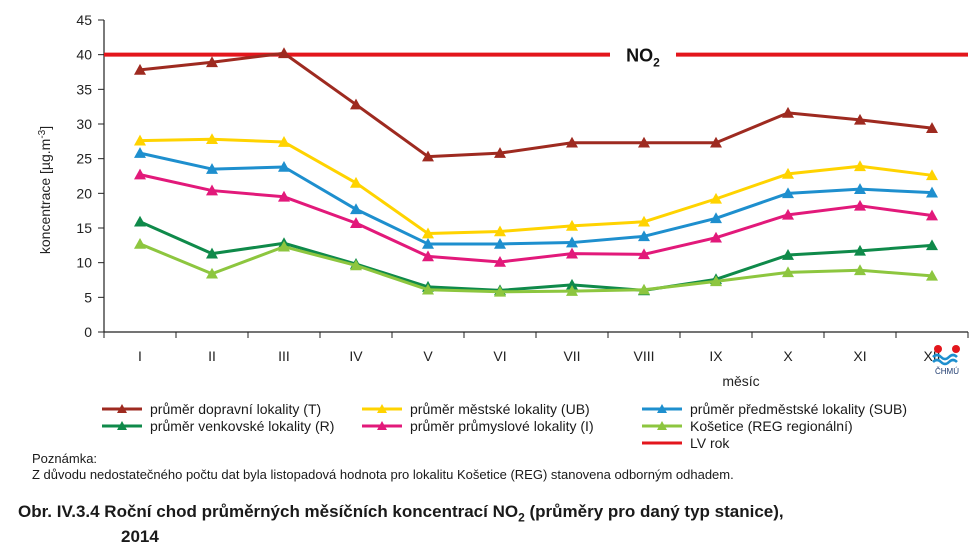  I want to click on chmu-logo: ČHMÚ, so click(947, 361).